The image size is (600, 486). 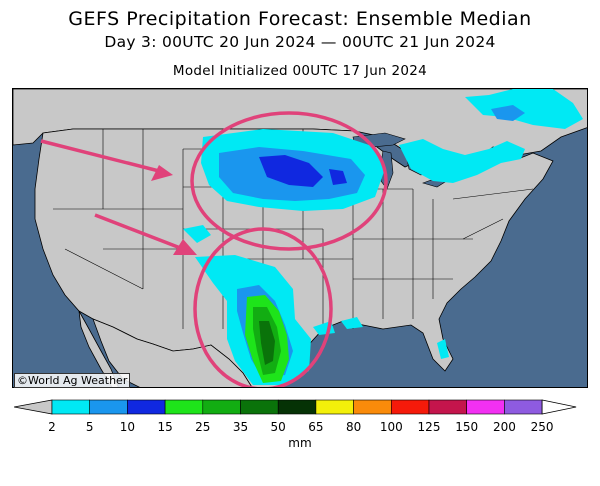 I want to click on mexico-land, so click(x=172, y=352).